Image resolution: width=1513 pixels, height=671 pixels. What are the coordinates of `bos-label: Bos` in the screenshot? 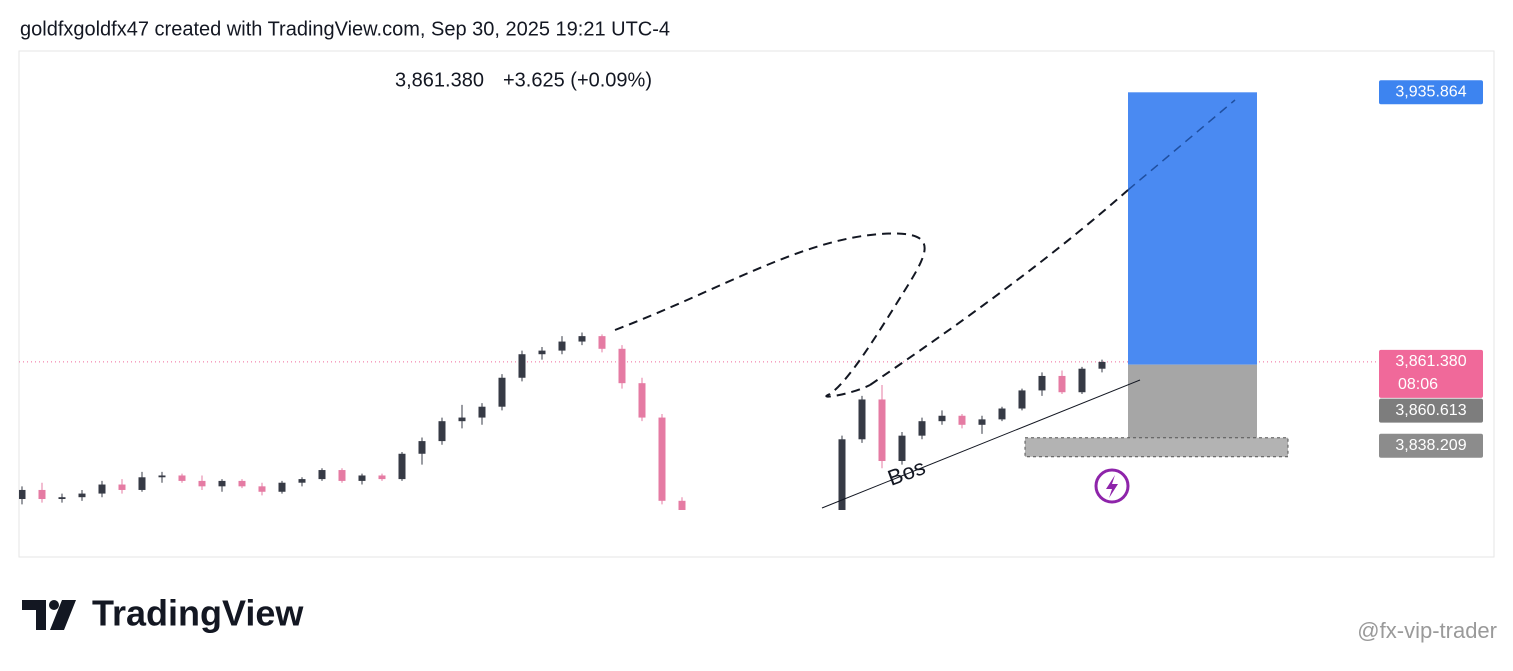 It's located at (906, 472).